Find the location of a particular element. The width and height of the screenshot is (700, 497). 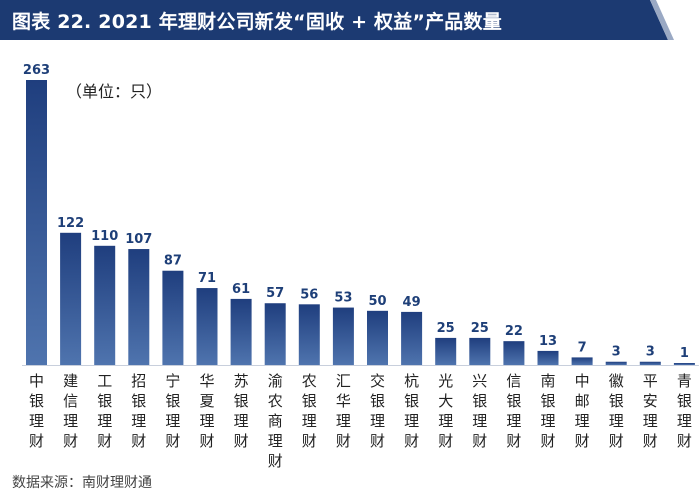

category-label: 建信理财 is located at coordinates (70, 411).